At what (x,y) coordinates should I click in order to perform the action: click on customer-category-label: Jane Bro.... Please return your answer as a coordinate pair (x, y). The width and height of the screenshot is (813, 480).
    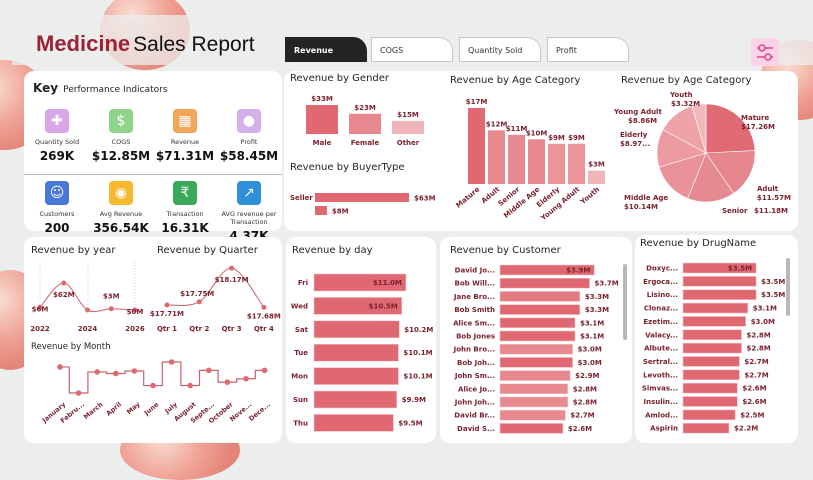
    Looking at the image, I should click on (474, 297).